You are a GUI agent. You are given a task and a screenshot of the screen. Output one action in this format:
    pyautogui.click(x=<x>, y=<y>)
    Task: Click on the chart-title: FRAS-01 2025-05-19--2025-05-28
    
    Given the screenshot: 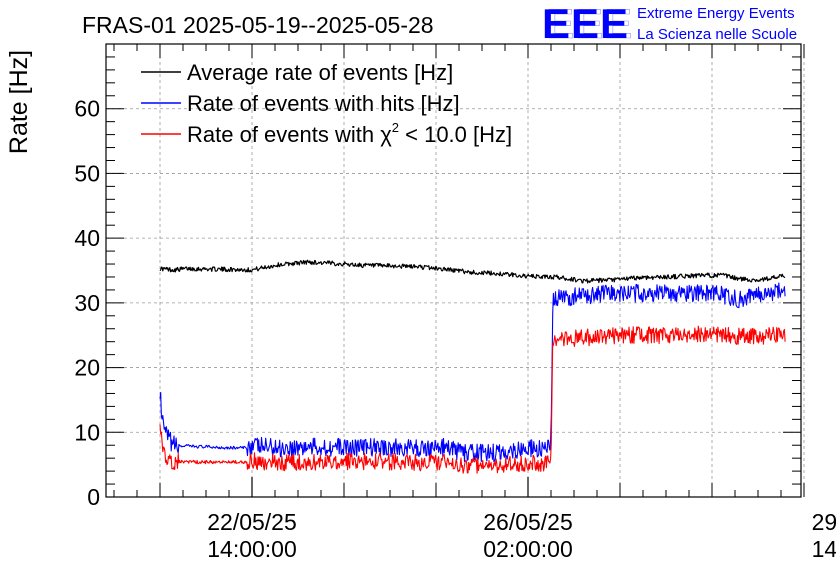 What is the action you would take?
    pyautogui.click(x=258, y=25)
    